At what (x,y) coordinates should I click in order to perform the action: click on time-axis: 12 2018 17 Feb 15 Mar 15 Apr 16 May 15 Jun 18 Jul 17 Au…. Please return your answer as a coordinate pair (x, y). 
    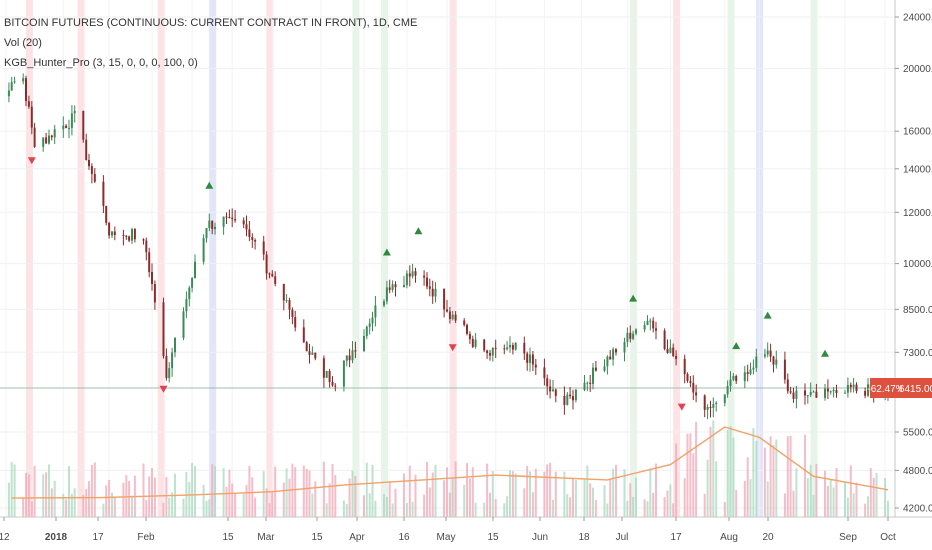
    Looking at the image, I should click on (448, 530).